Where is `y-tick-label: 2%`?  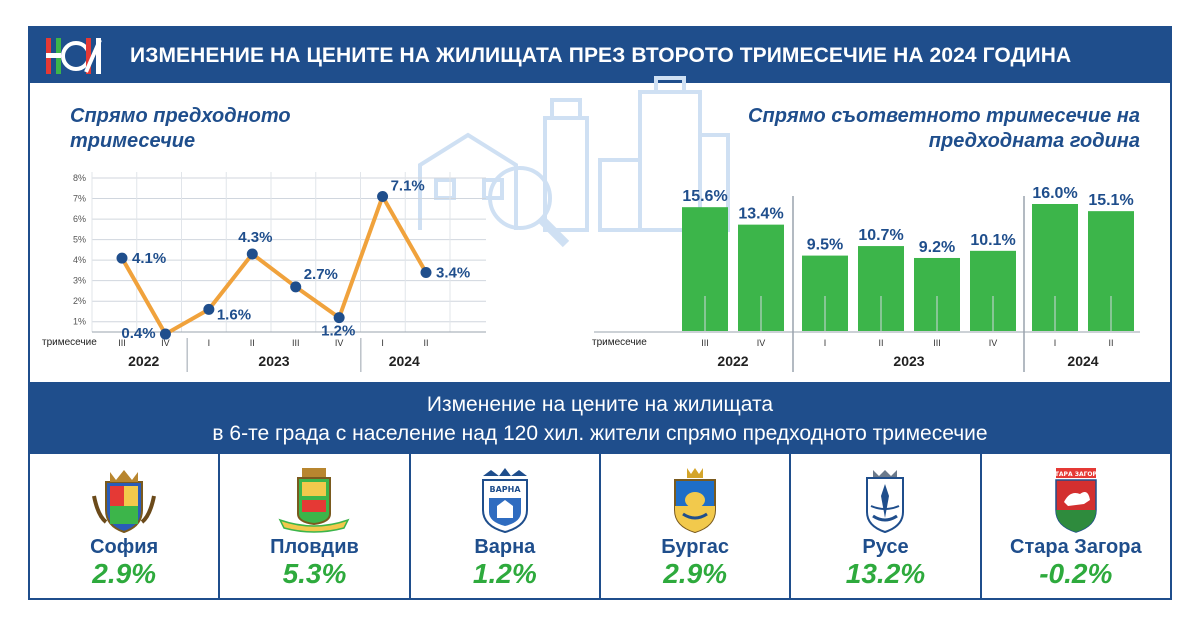
y-tick-label: 2% is located at coordinates (79, 301).